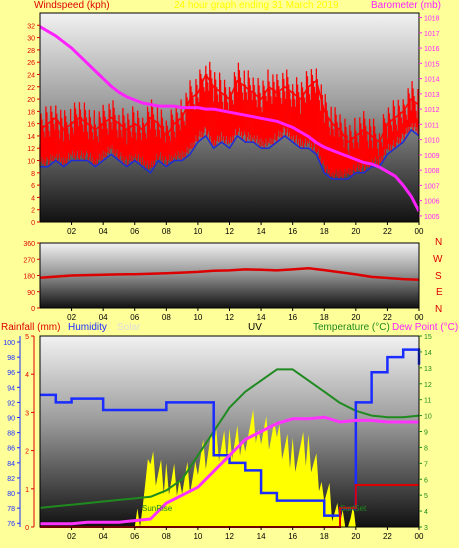  I want to click on sunrise-label: SunRise, so click(157, 508).